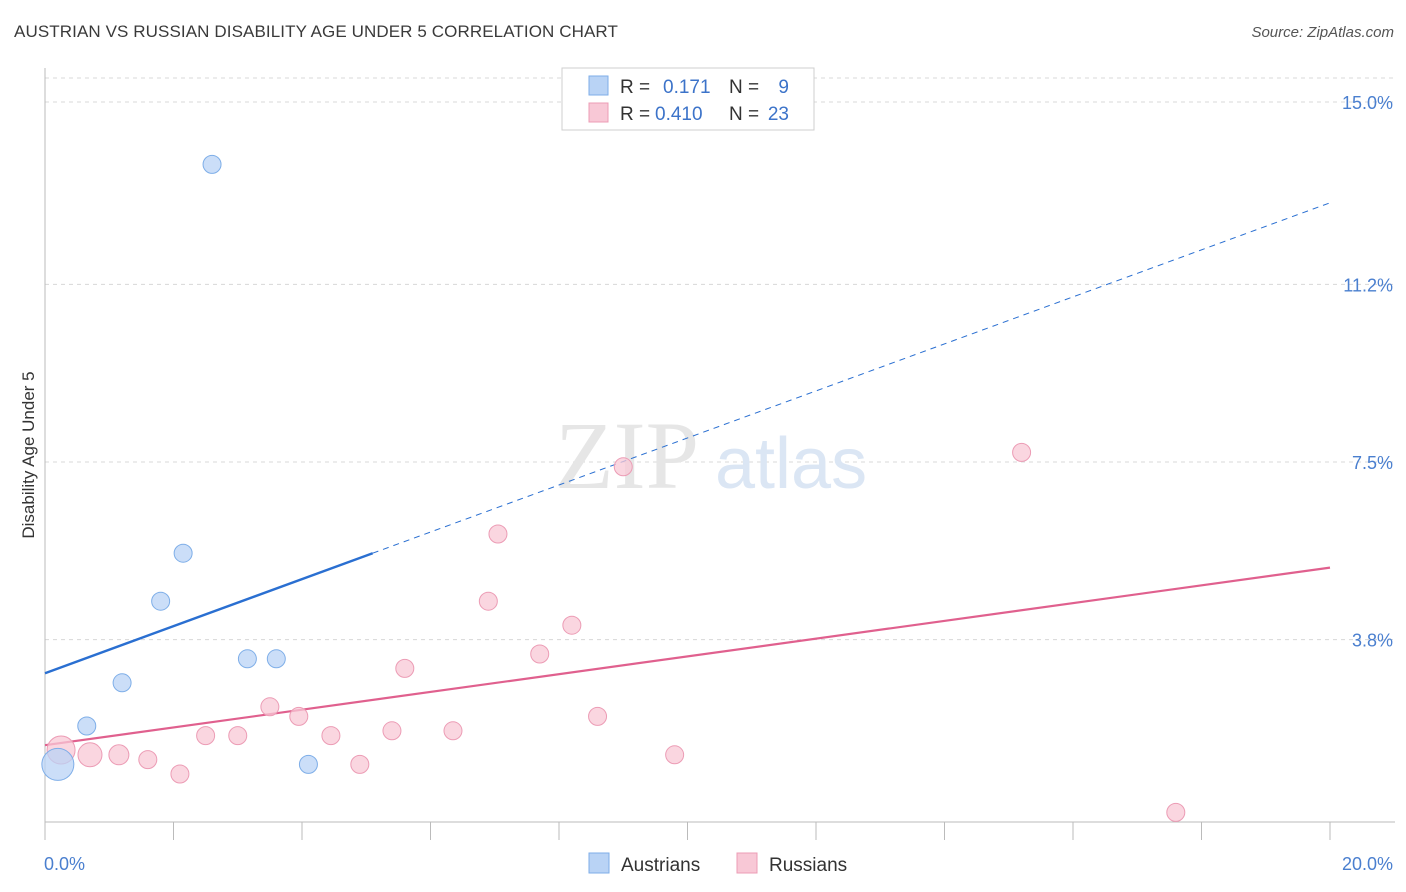 This screenshot has width=1406, height=892. I want to click on y-tick-label: 3.8%, so click(1372, 641).